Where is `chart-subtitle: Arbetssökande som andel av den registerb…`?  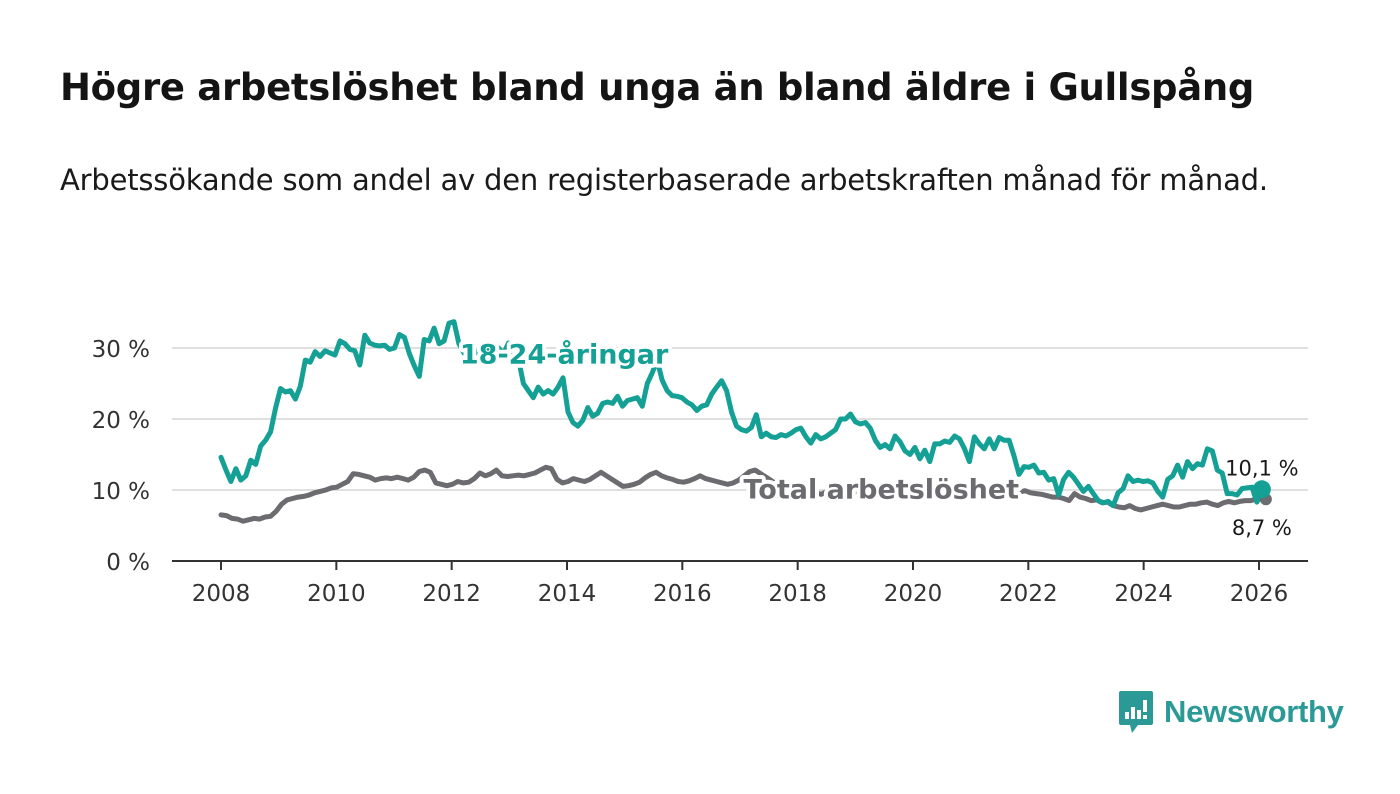
chart-subtitle: Arbetssökande som andel av den registerb… is located at coordinates (664, 180).